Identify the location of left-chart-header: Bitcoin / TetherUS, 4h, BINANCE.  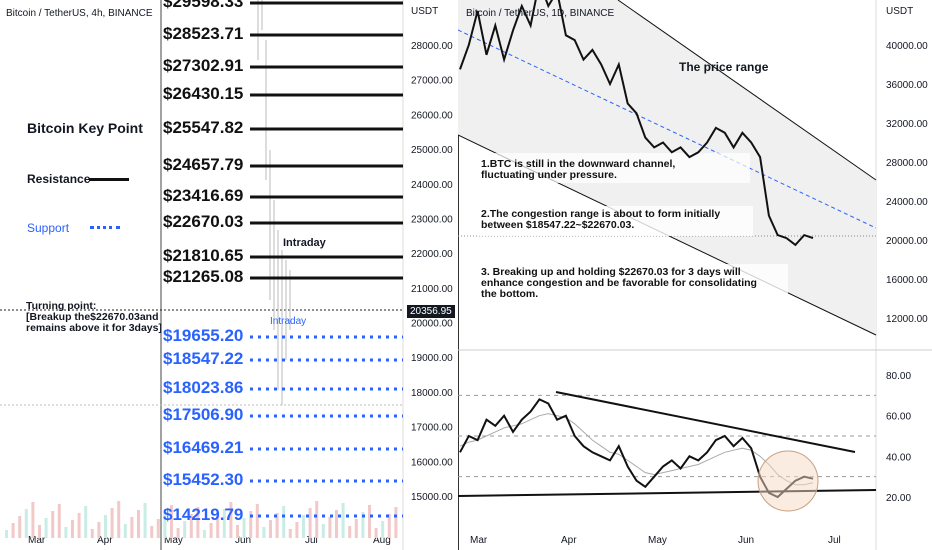
(79, 13).